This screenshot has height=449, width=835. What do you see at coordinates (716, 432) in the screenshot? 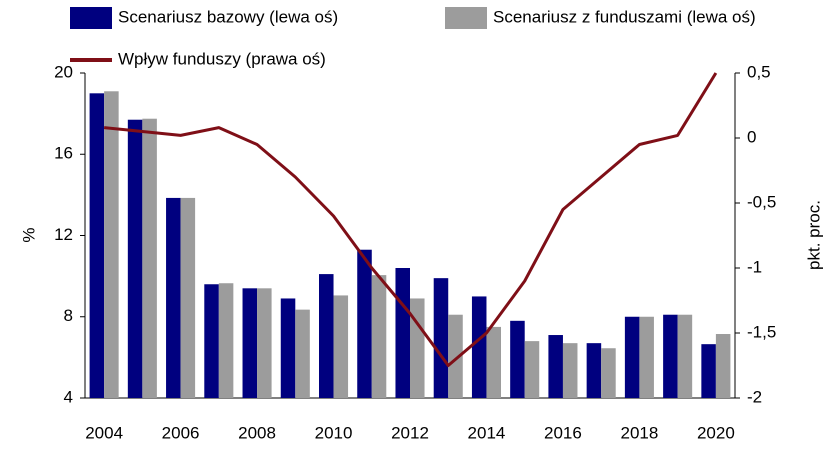
I see `x-tick-label: 2020` at bounding box center [716, 432].